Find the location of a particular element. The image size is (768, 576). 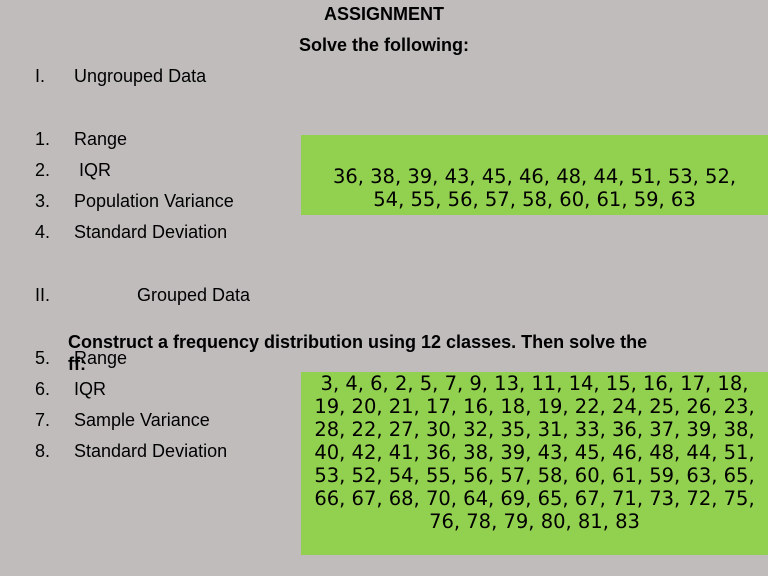

list-item-label: Sample Variance is located at coordinates (142, 420).